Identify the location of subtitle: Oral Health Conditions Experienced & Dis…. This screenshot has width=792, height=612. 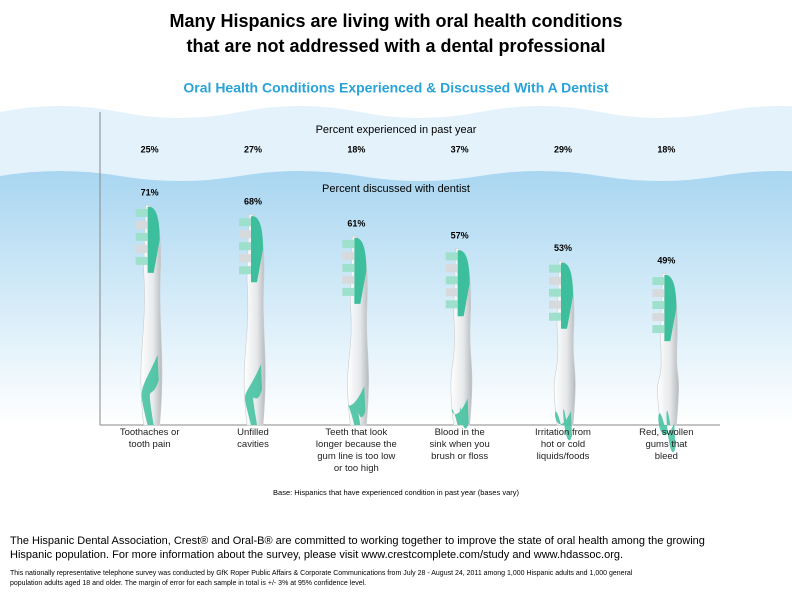
(395, 88).